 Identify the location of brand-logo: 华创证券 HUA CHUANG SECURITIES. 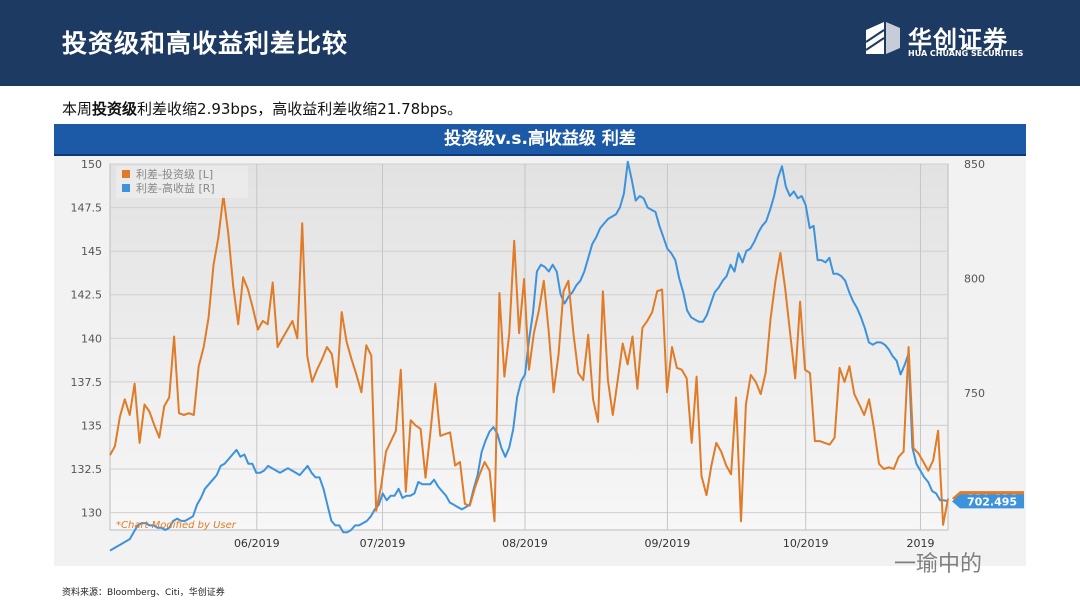
(947, 41).